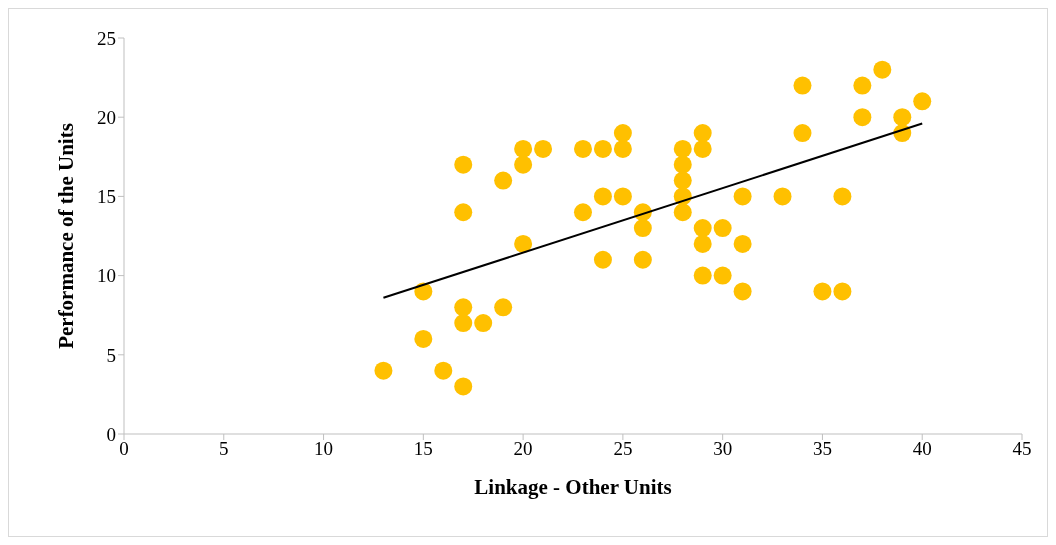  Describe the element at coordinates (106, 38) in the screenshot. I see `y-tick-label: 25` at that location.